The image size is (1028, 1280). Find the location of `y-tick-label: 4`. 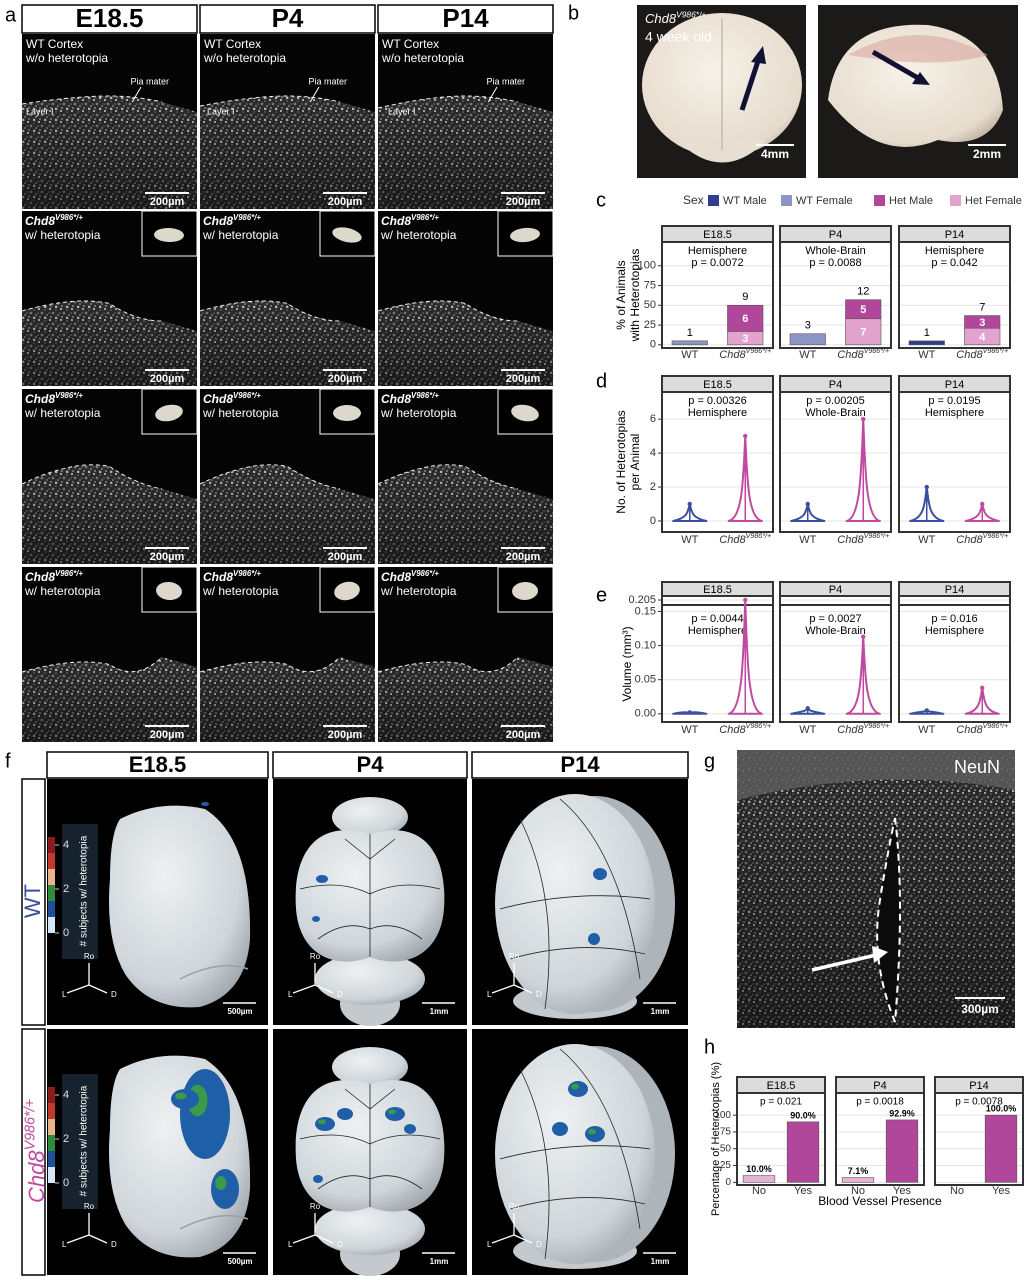

y-tick-label: 4 is located at coordinates (653, 453).